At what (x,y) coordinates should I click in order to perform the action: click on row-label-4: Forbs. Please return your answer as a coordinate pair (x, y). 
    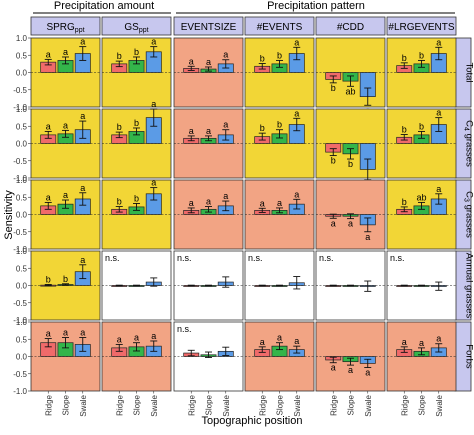
    Looking at the image, I should click on (469, 356).